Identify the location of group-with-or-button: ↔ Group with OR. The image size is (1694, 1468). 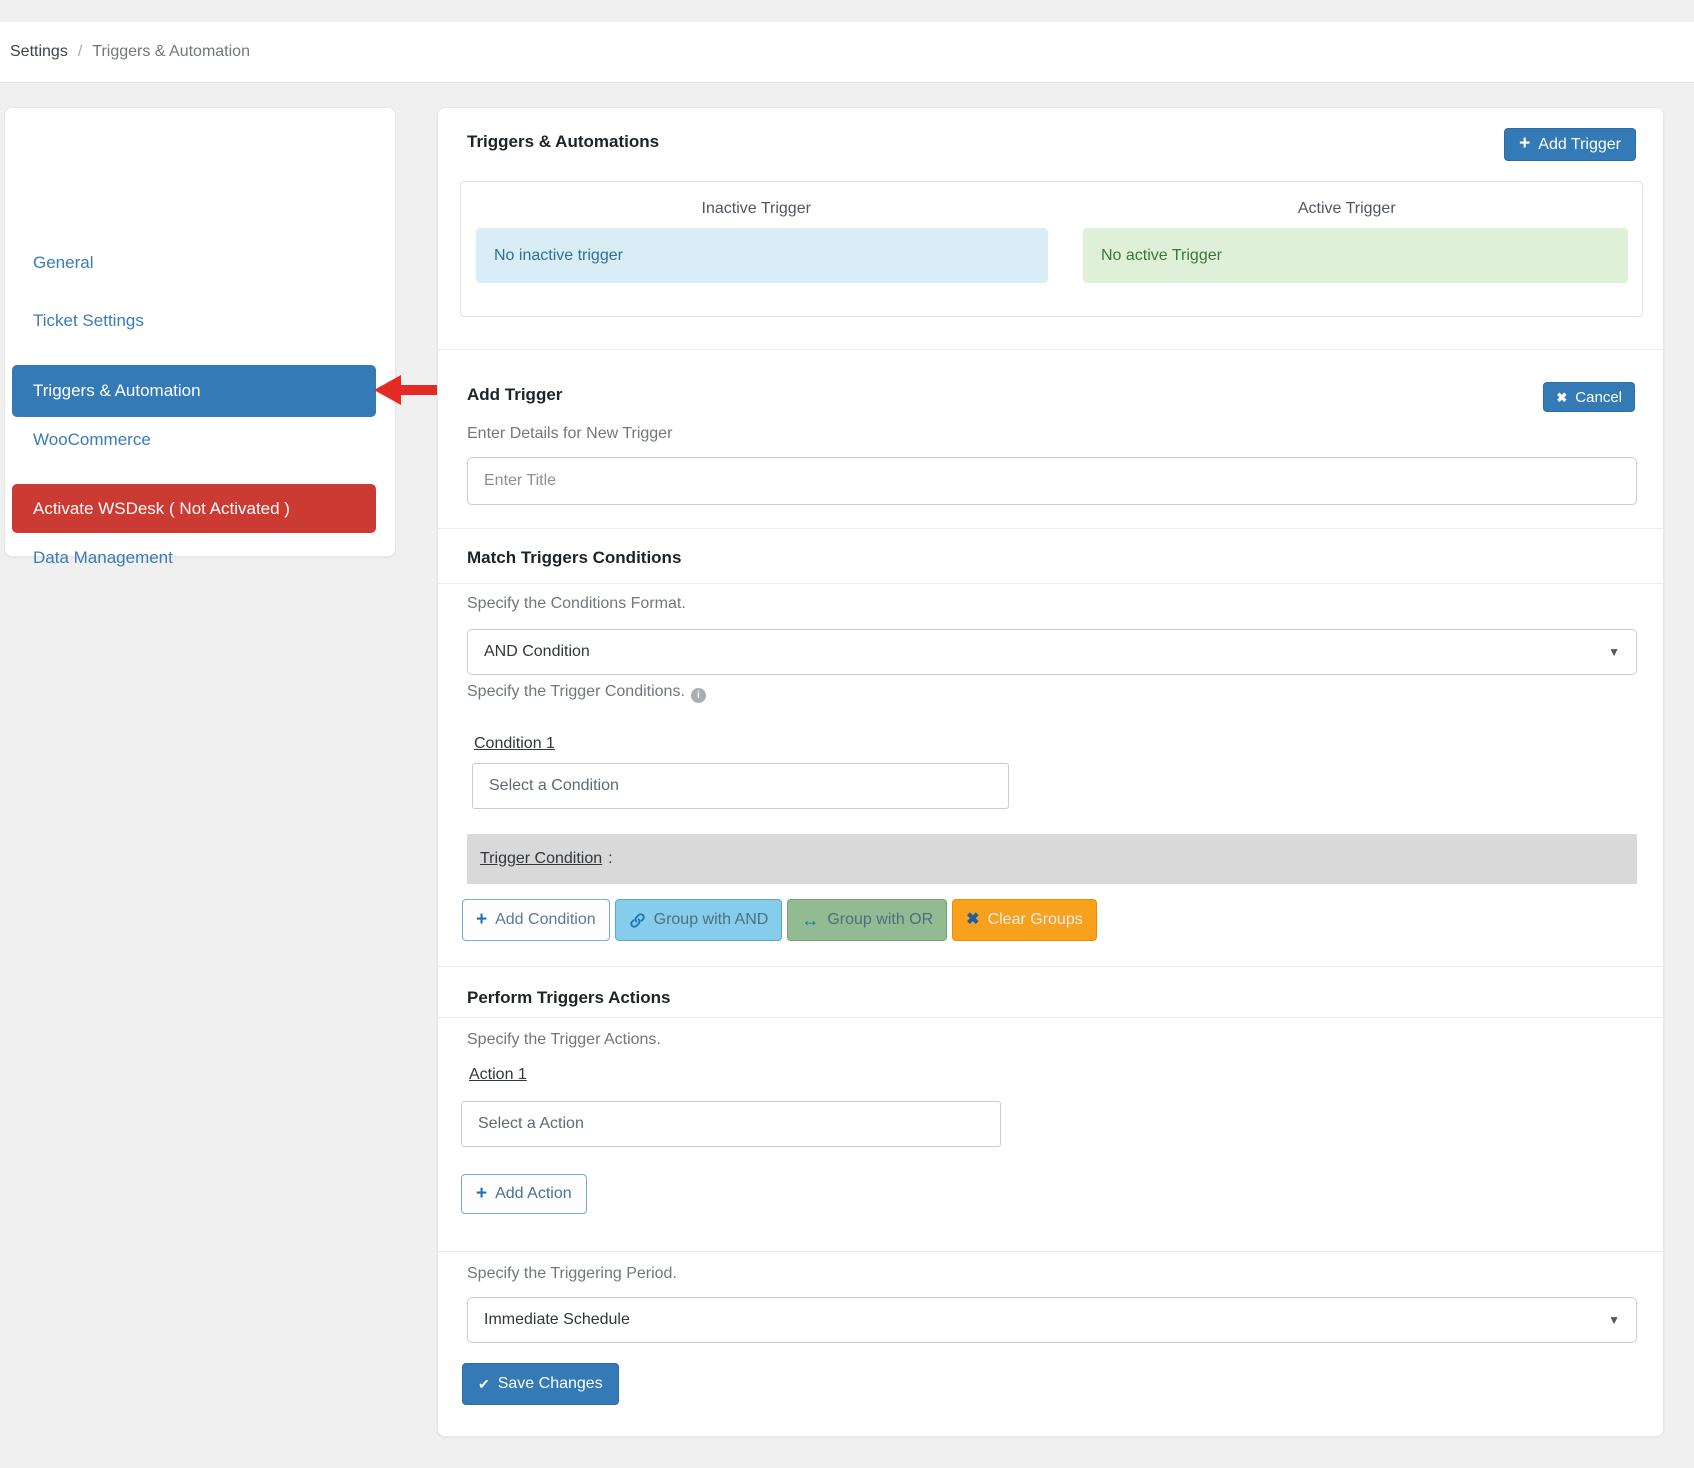
(867, 920).